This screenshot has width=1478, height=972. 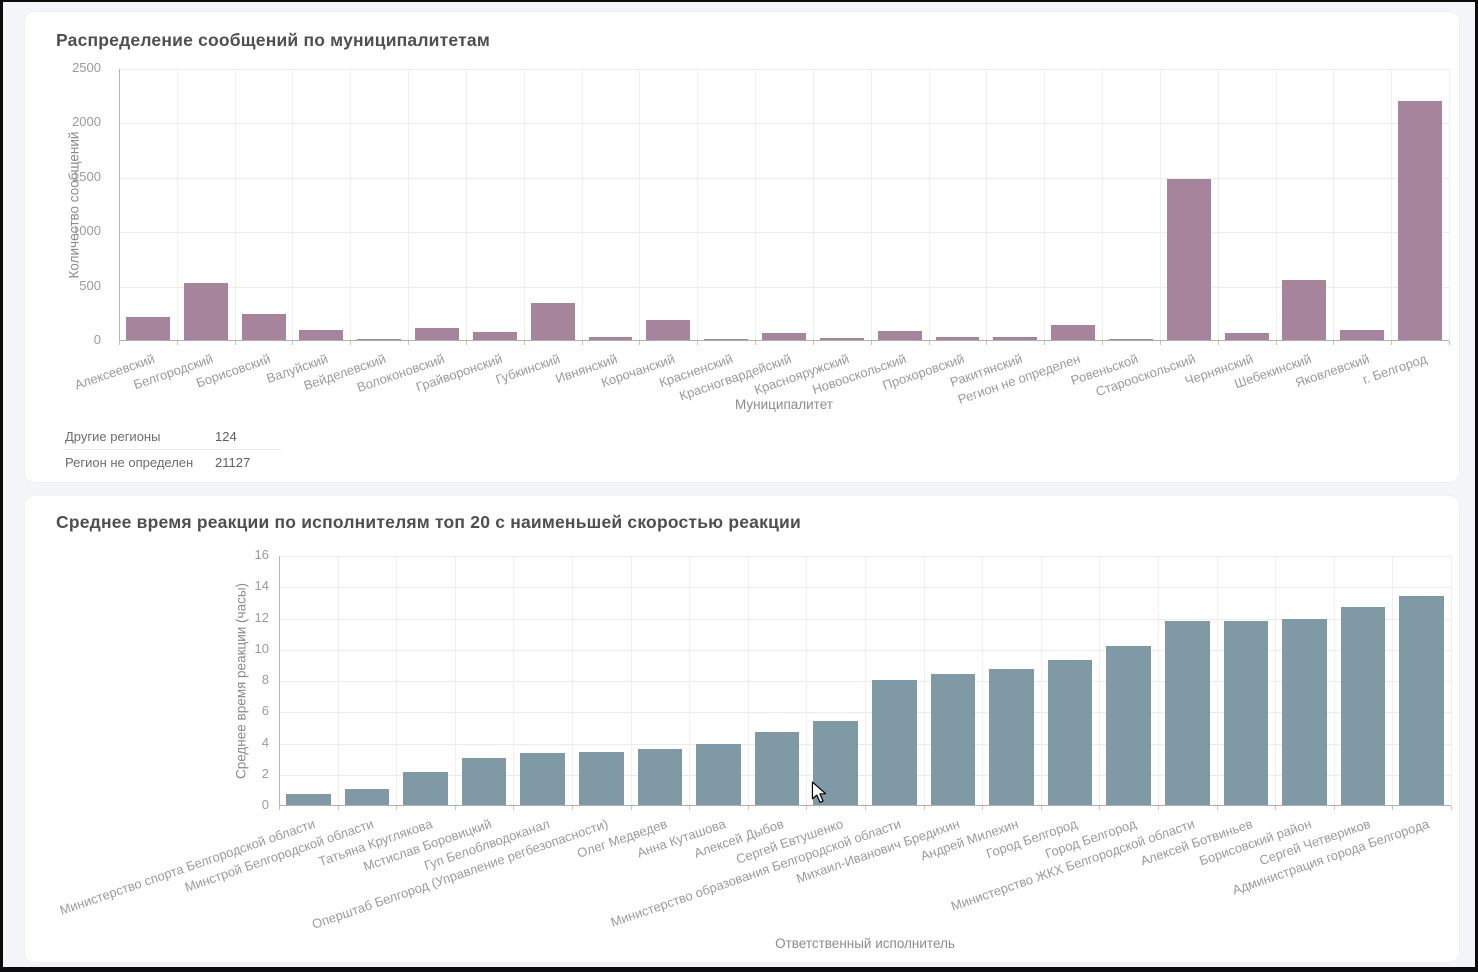 I want to click on y-tick-label: 10, so click(x=261, y=648).